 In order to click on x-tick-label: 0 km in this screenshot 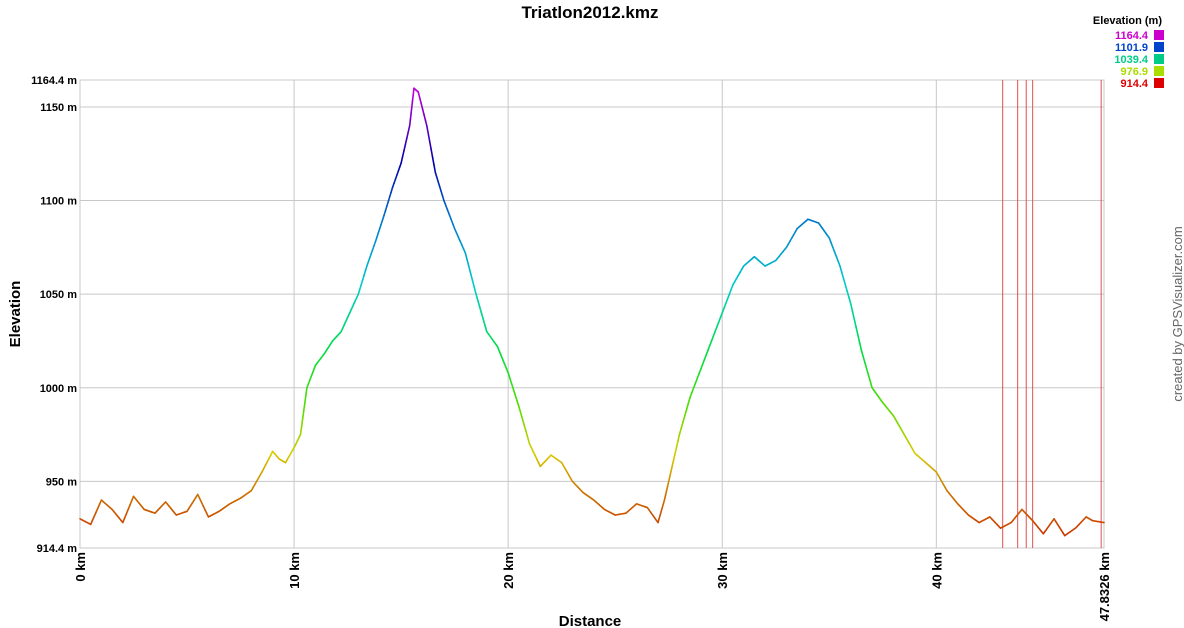, I will do `click(80, 567)`.